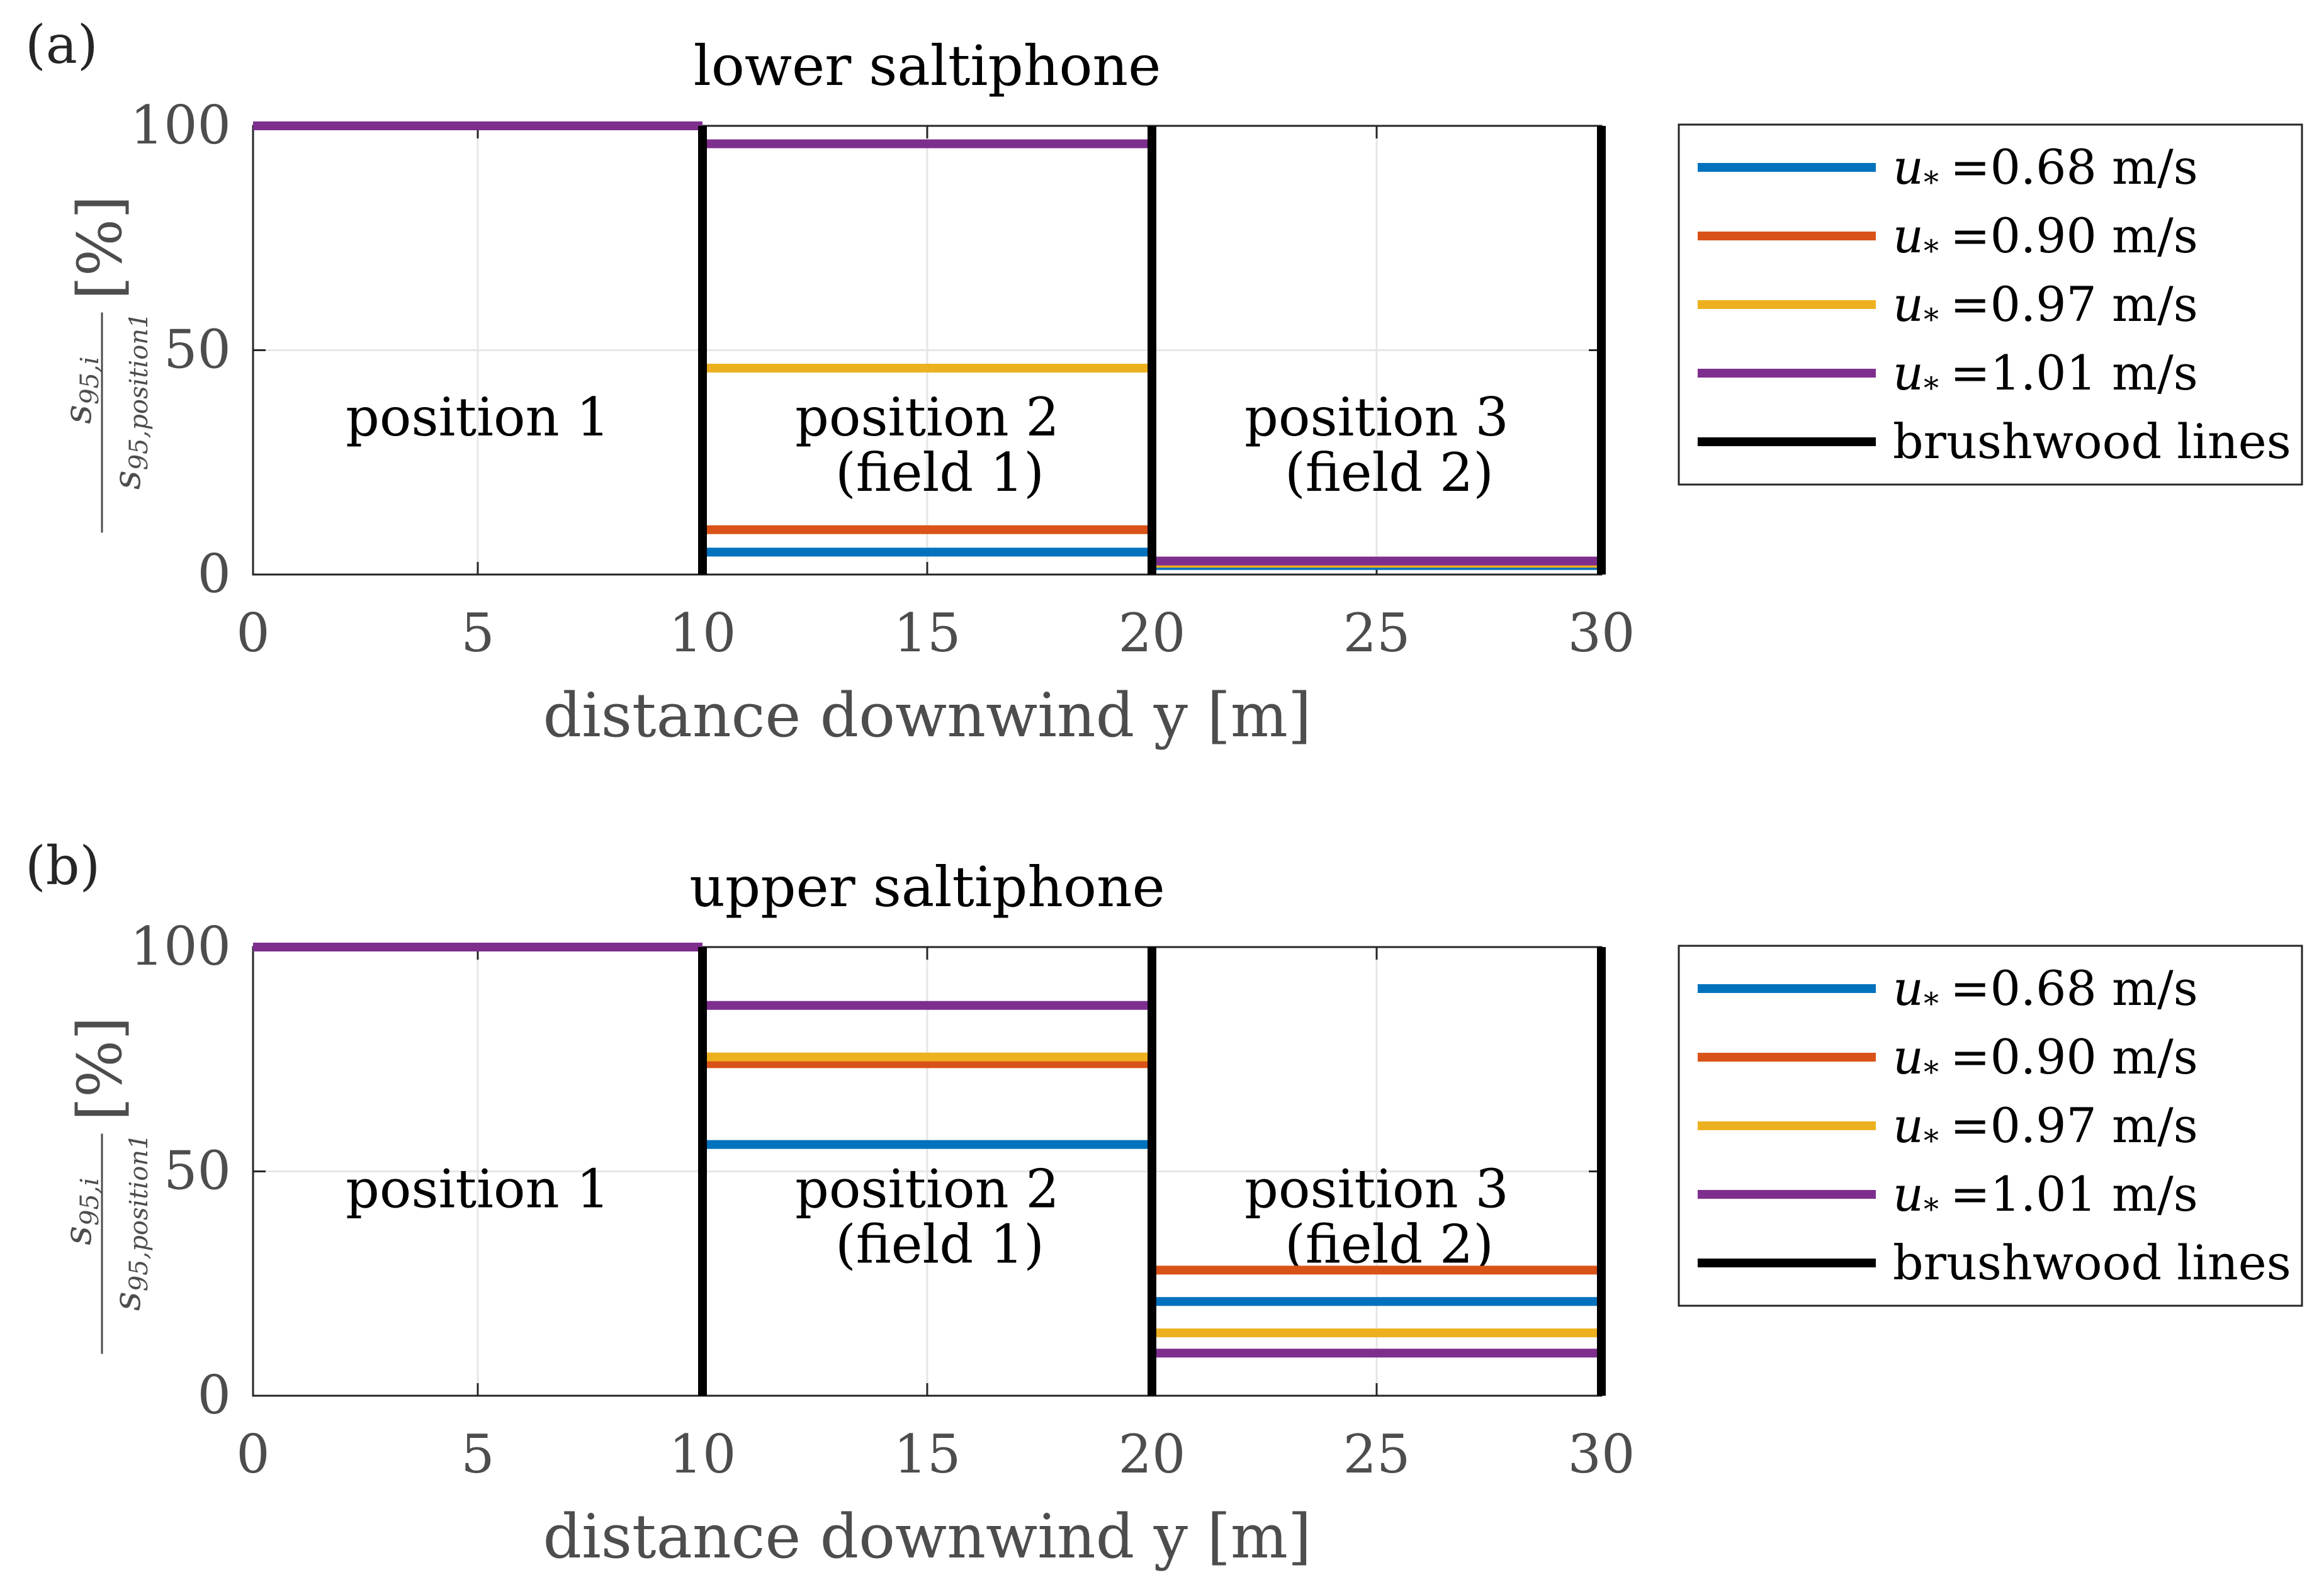  I want to click on panel-label: (b), so click(62, 866).